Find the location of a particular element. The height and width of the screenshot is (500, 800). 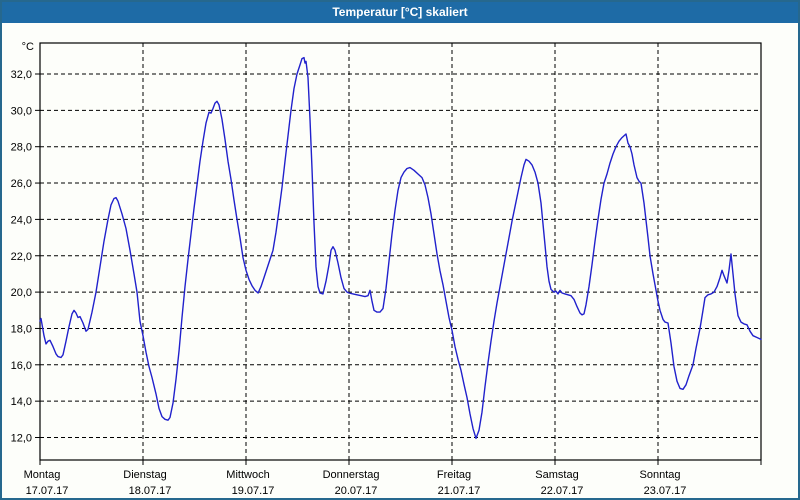

x-date-label: 17.07.17 is located at coordinates (47, 491).